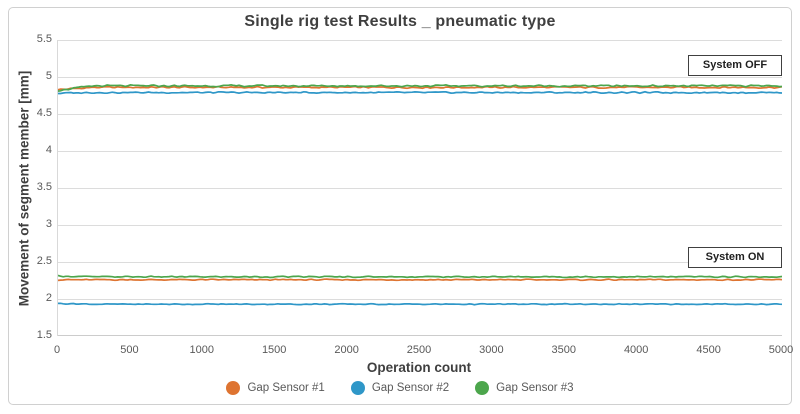 This screenshot has height=414, width=800. I want to click on x-tick-label: 5000, so click(781, 350).